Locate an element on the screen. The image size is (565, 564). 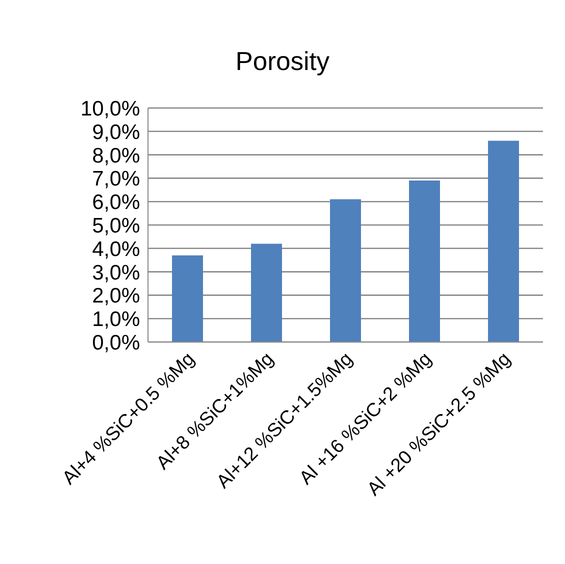
y-tick-label: 7,0% is located at coordinates (116, 179).